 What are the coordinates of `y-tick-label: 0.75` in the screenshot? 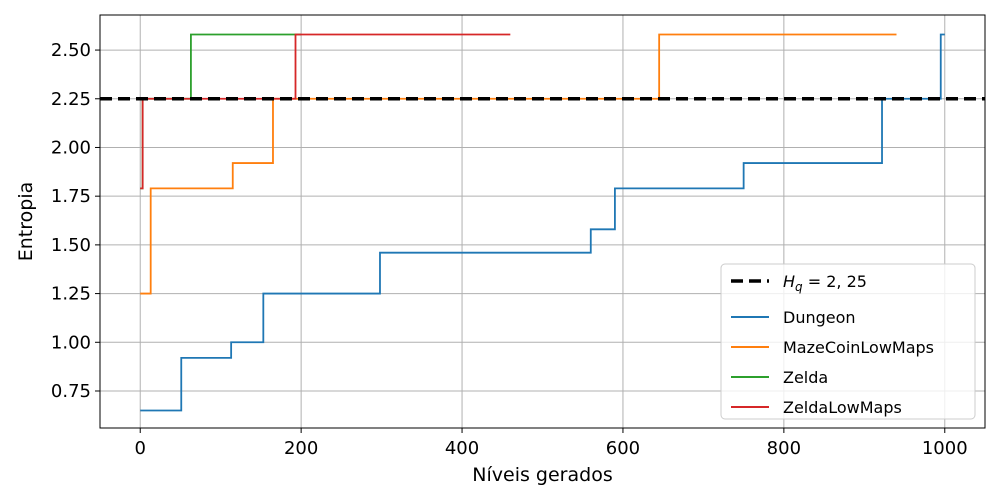 It's located at (71, 391).